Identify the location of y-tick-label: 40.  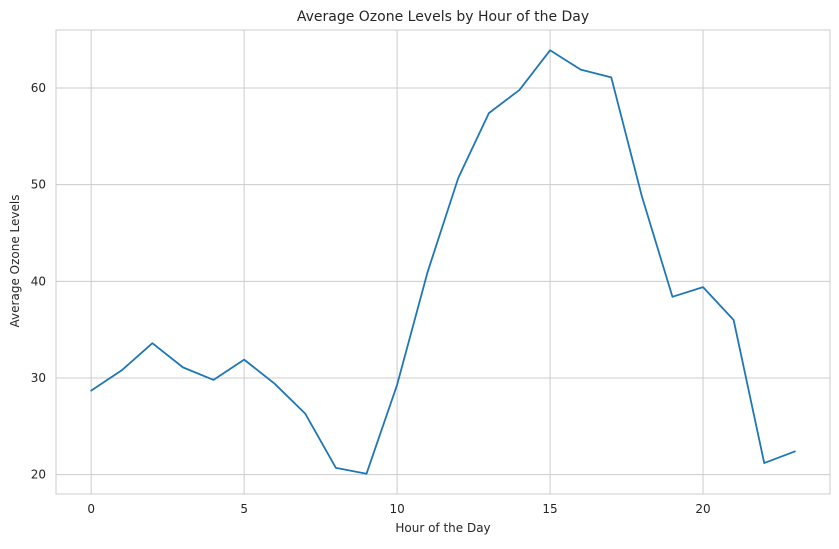
(38, 281).